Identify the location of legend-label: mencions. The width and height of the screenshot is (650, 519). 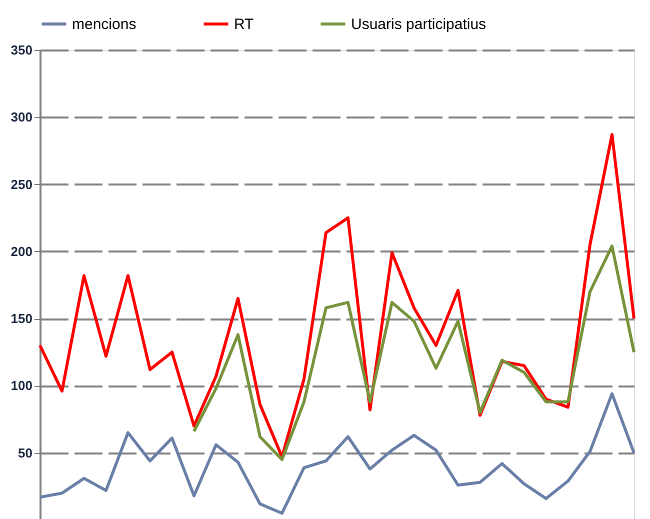
(104, 24).